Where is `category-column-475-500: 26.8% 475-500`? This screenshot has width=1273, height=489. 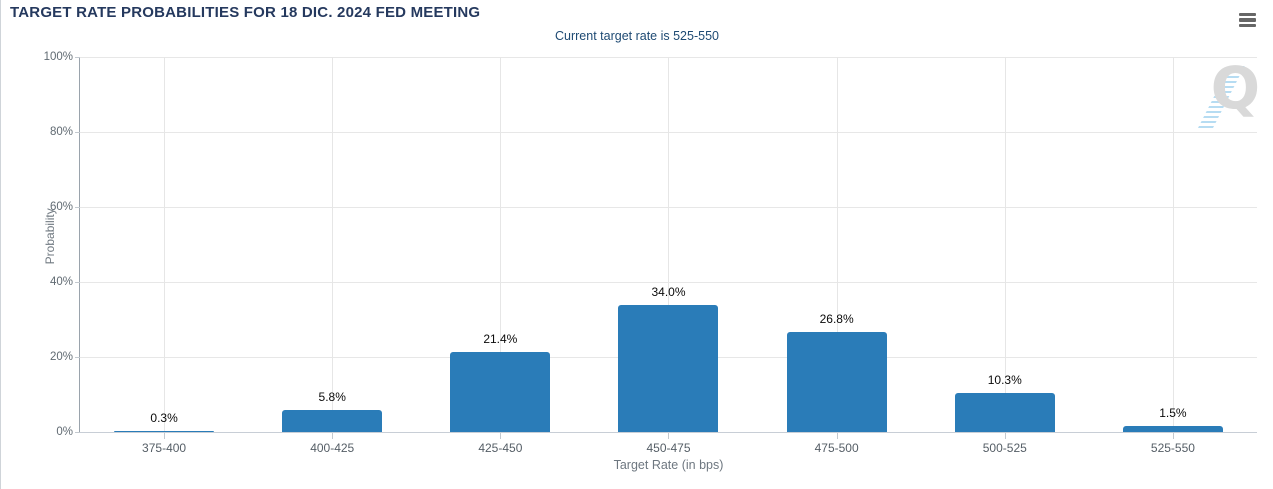 category-column-475-500: 26.8% 475-500 is located at coordinates (837, 256).